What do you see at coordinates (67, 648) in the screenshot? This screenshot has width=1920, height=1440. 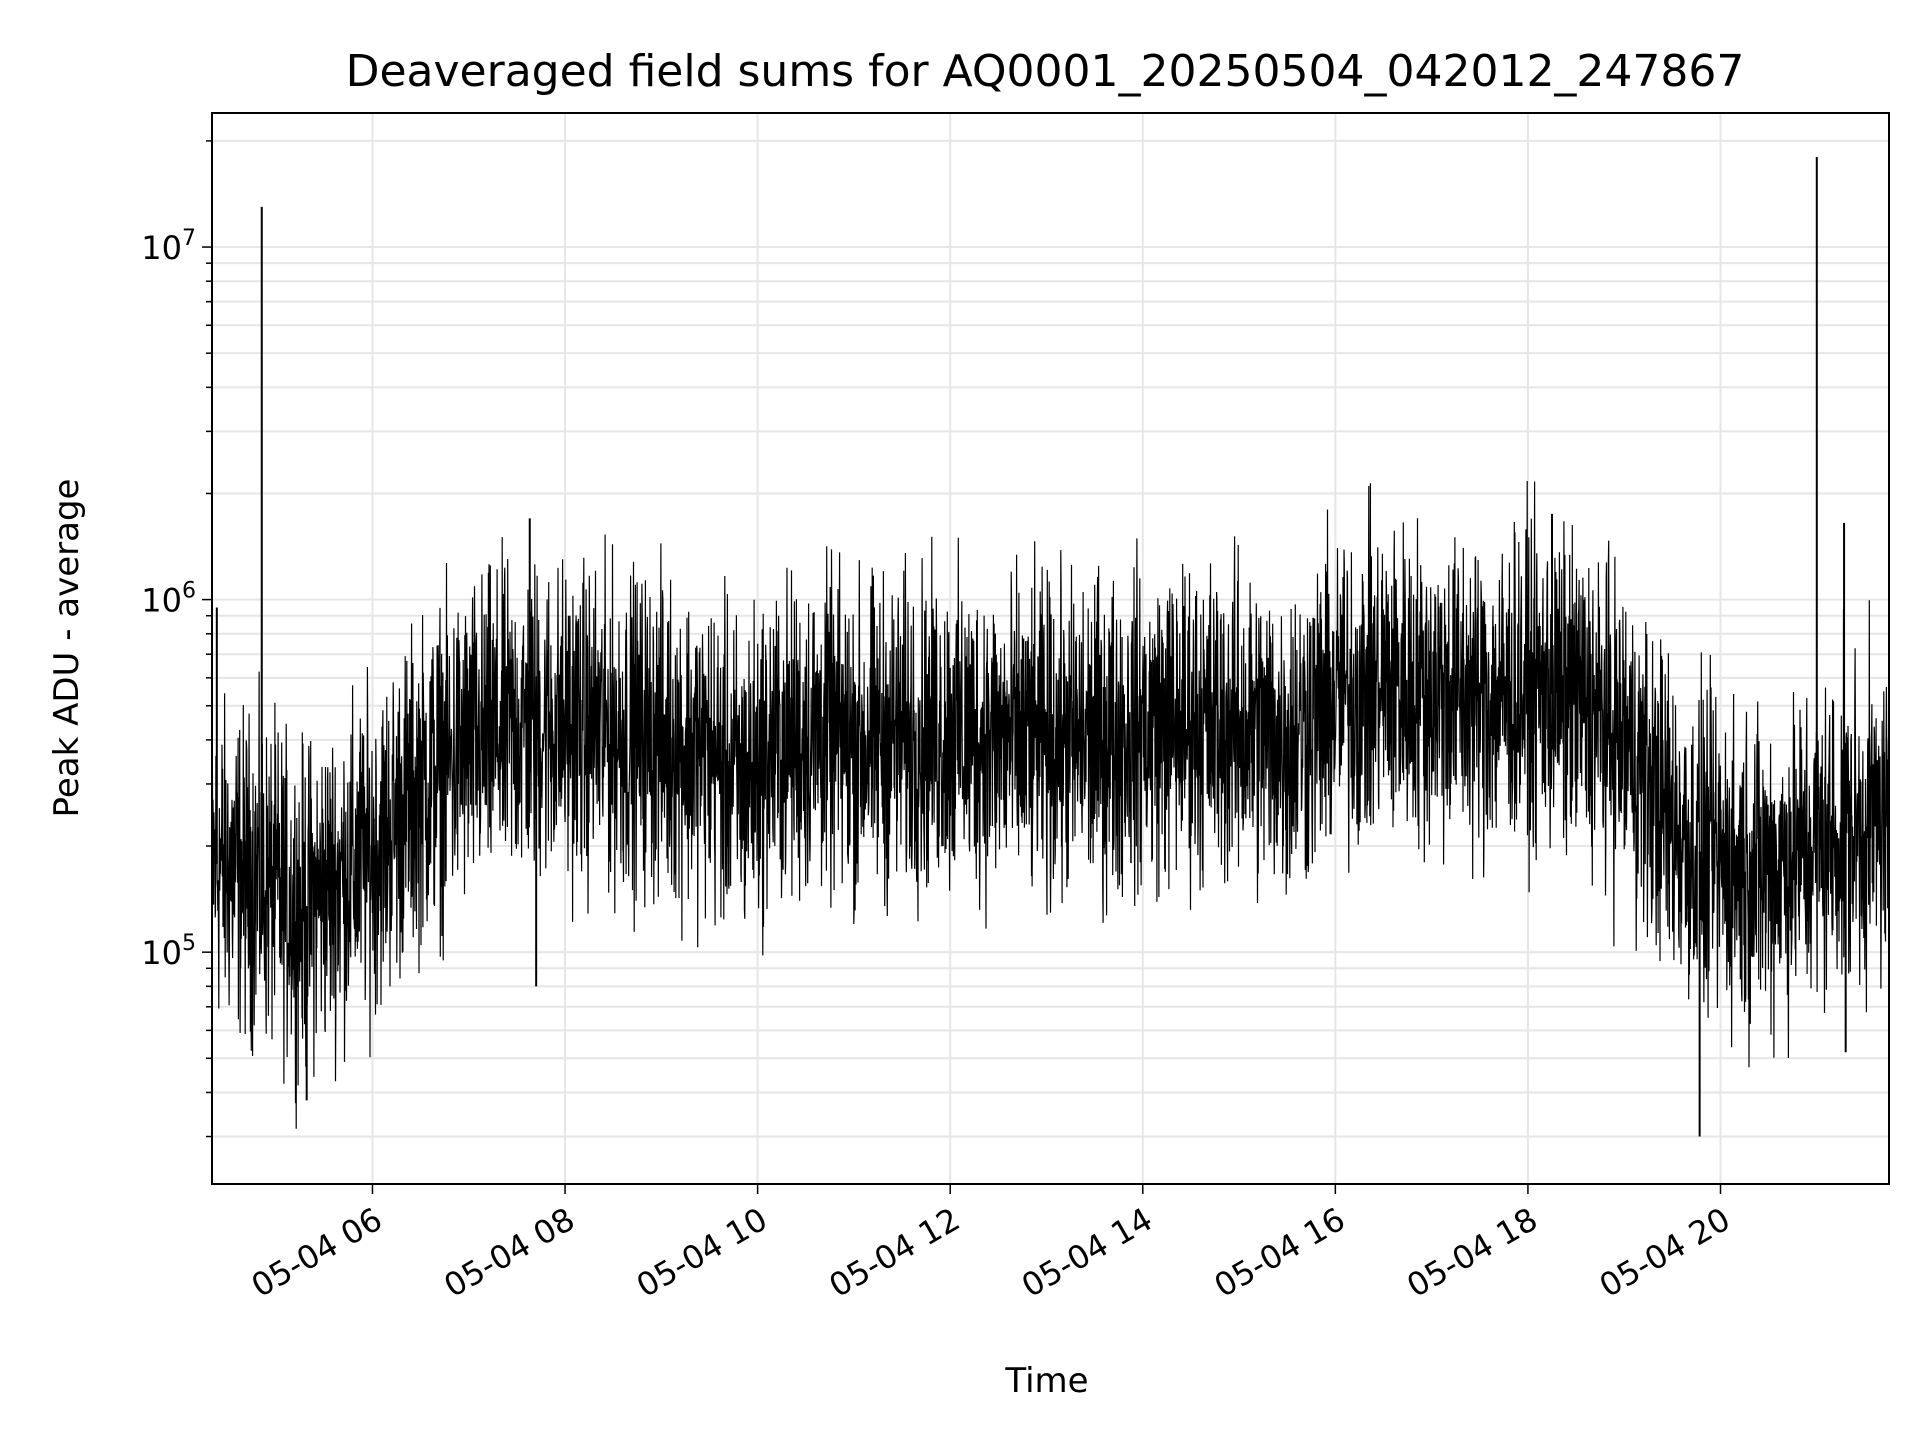 I see `y-axis-label: Peak ADU - average` at bounding box center [67, 648].